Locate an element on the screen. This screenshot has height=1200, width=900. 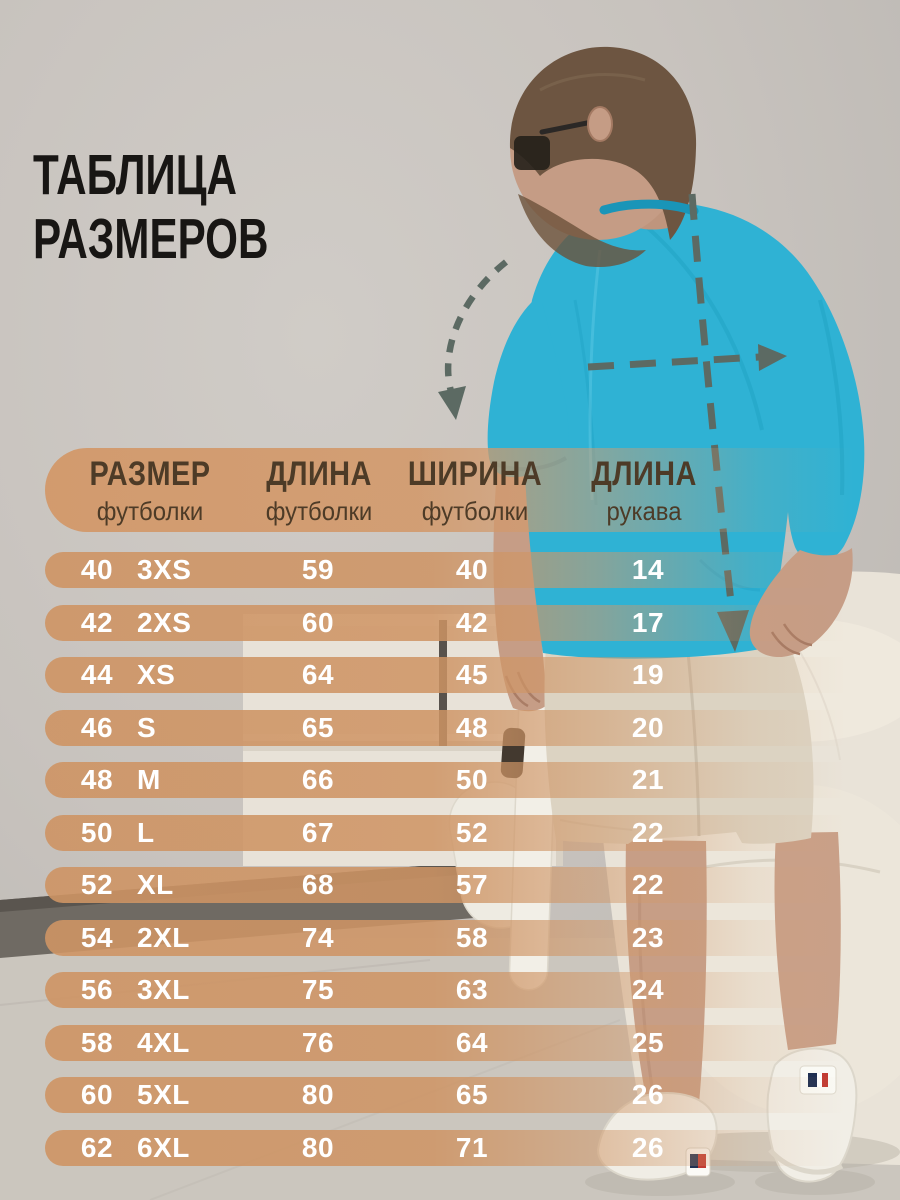
sleeve-cell: 20 is located at coordinates (648, 727).